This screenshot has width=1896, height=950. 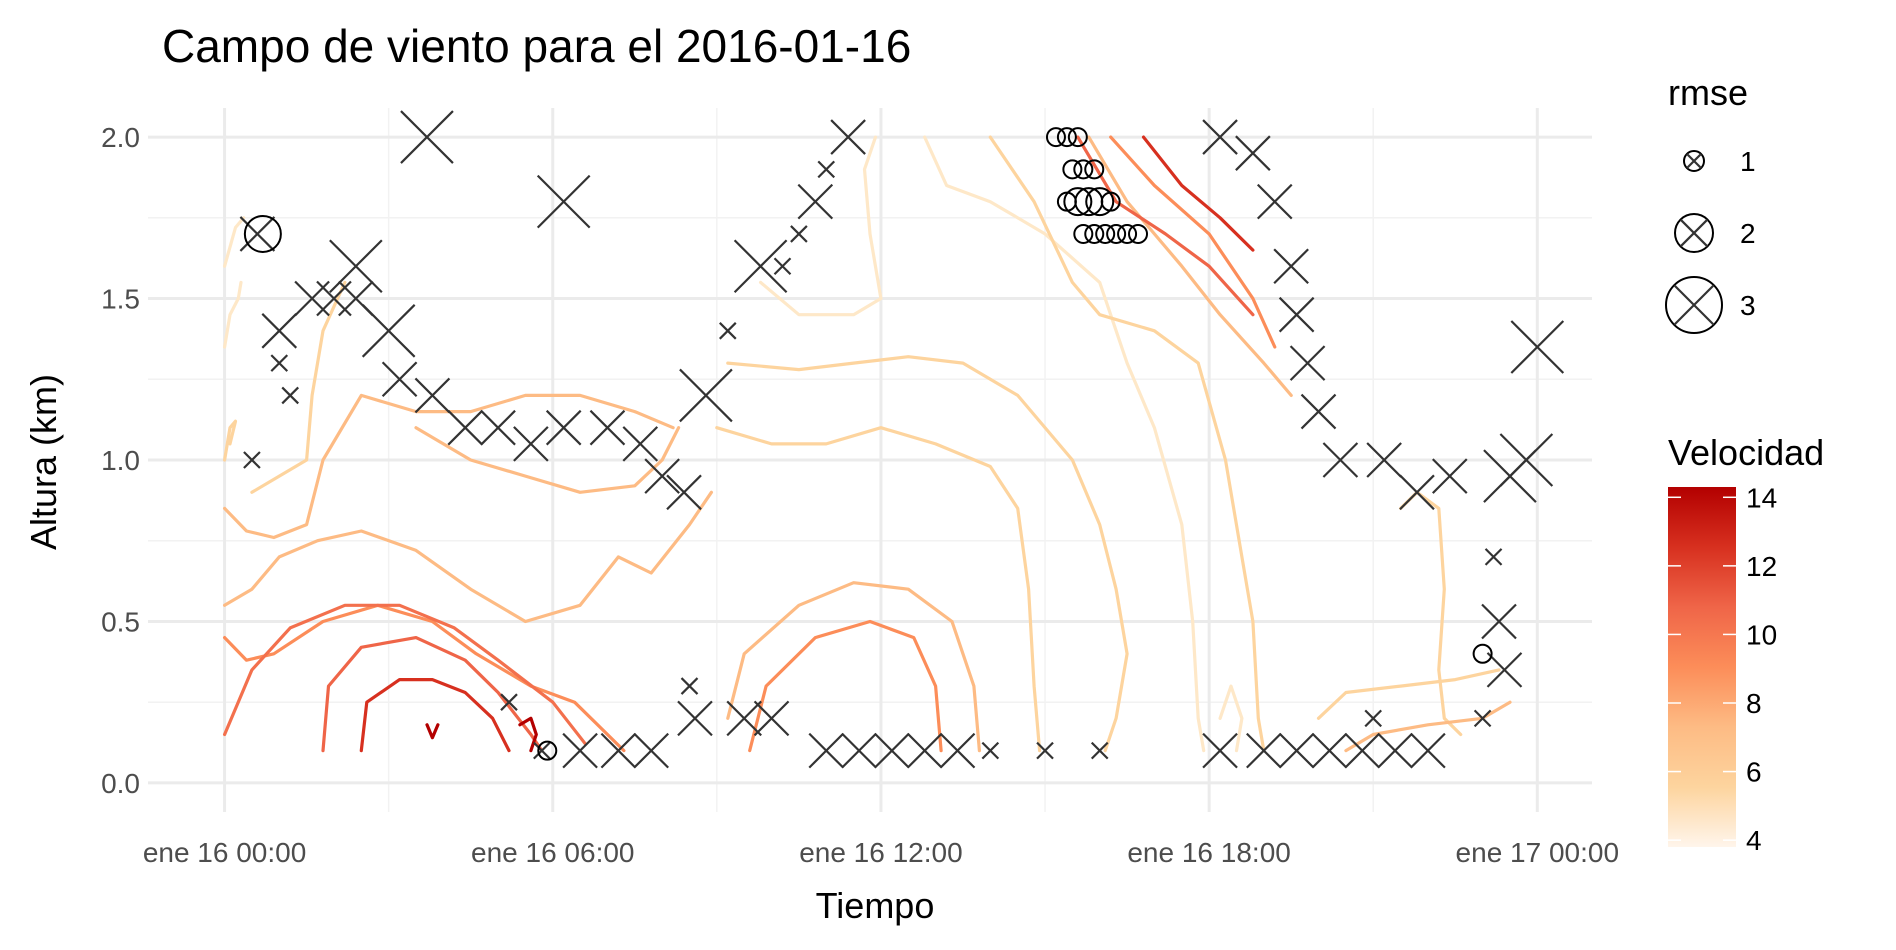 I want to click on colorbar-tick-label: 10, so click(x=1761, y=634).